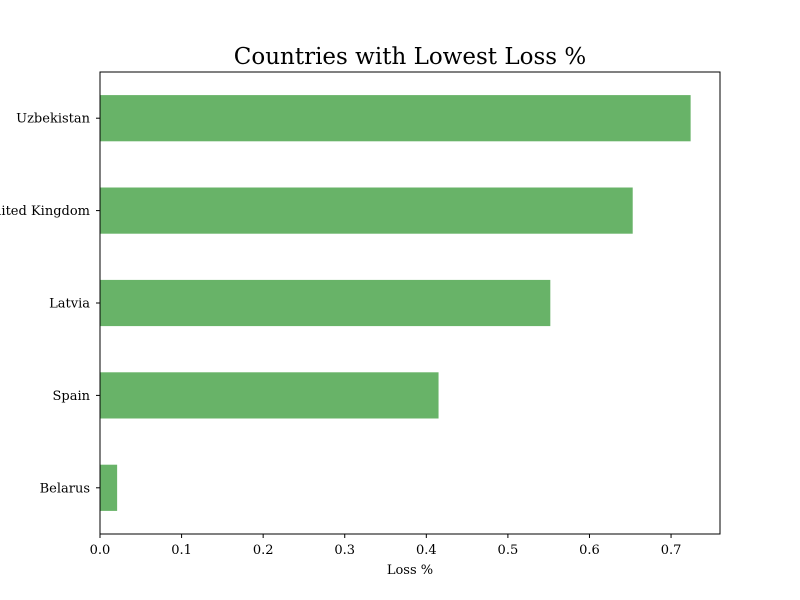 The image size is (800, 600). Describe the element at coordinates (109, 487) in the screenshot. I see `bar-belarus` at that location.